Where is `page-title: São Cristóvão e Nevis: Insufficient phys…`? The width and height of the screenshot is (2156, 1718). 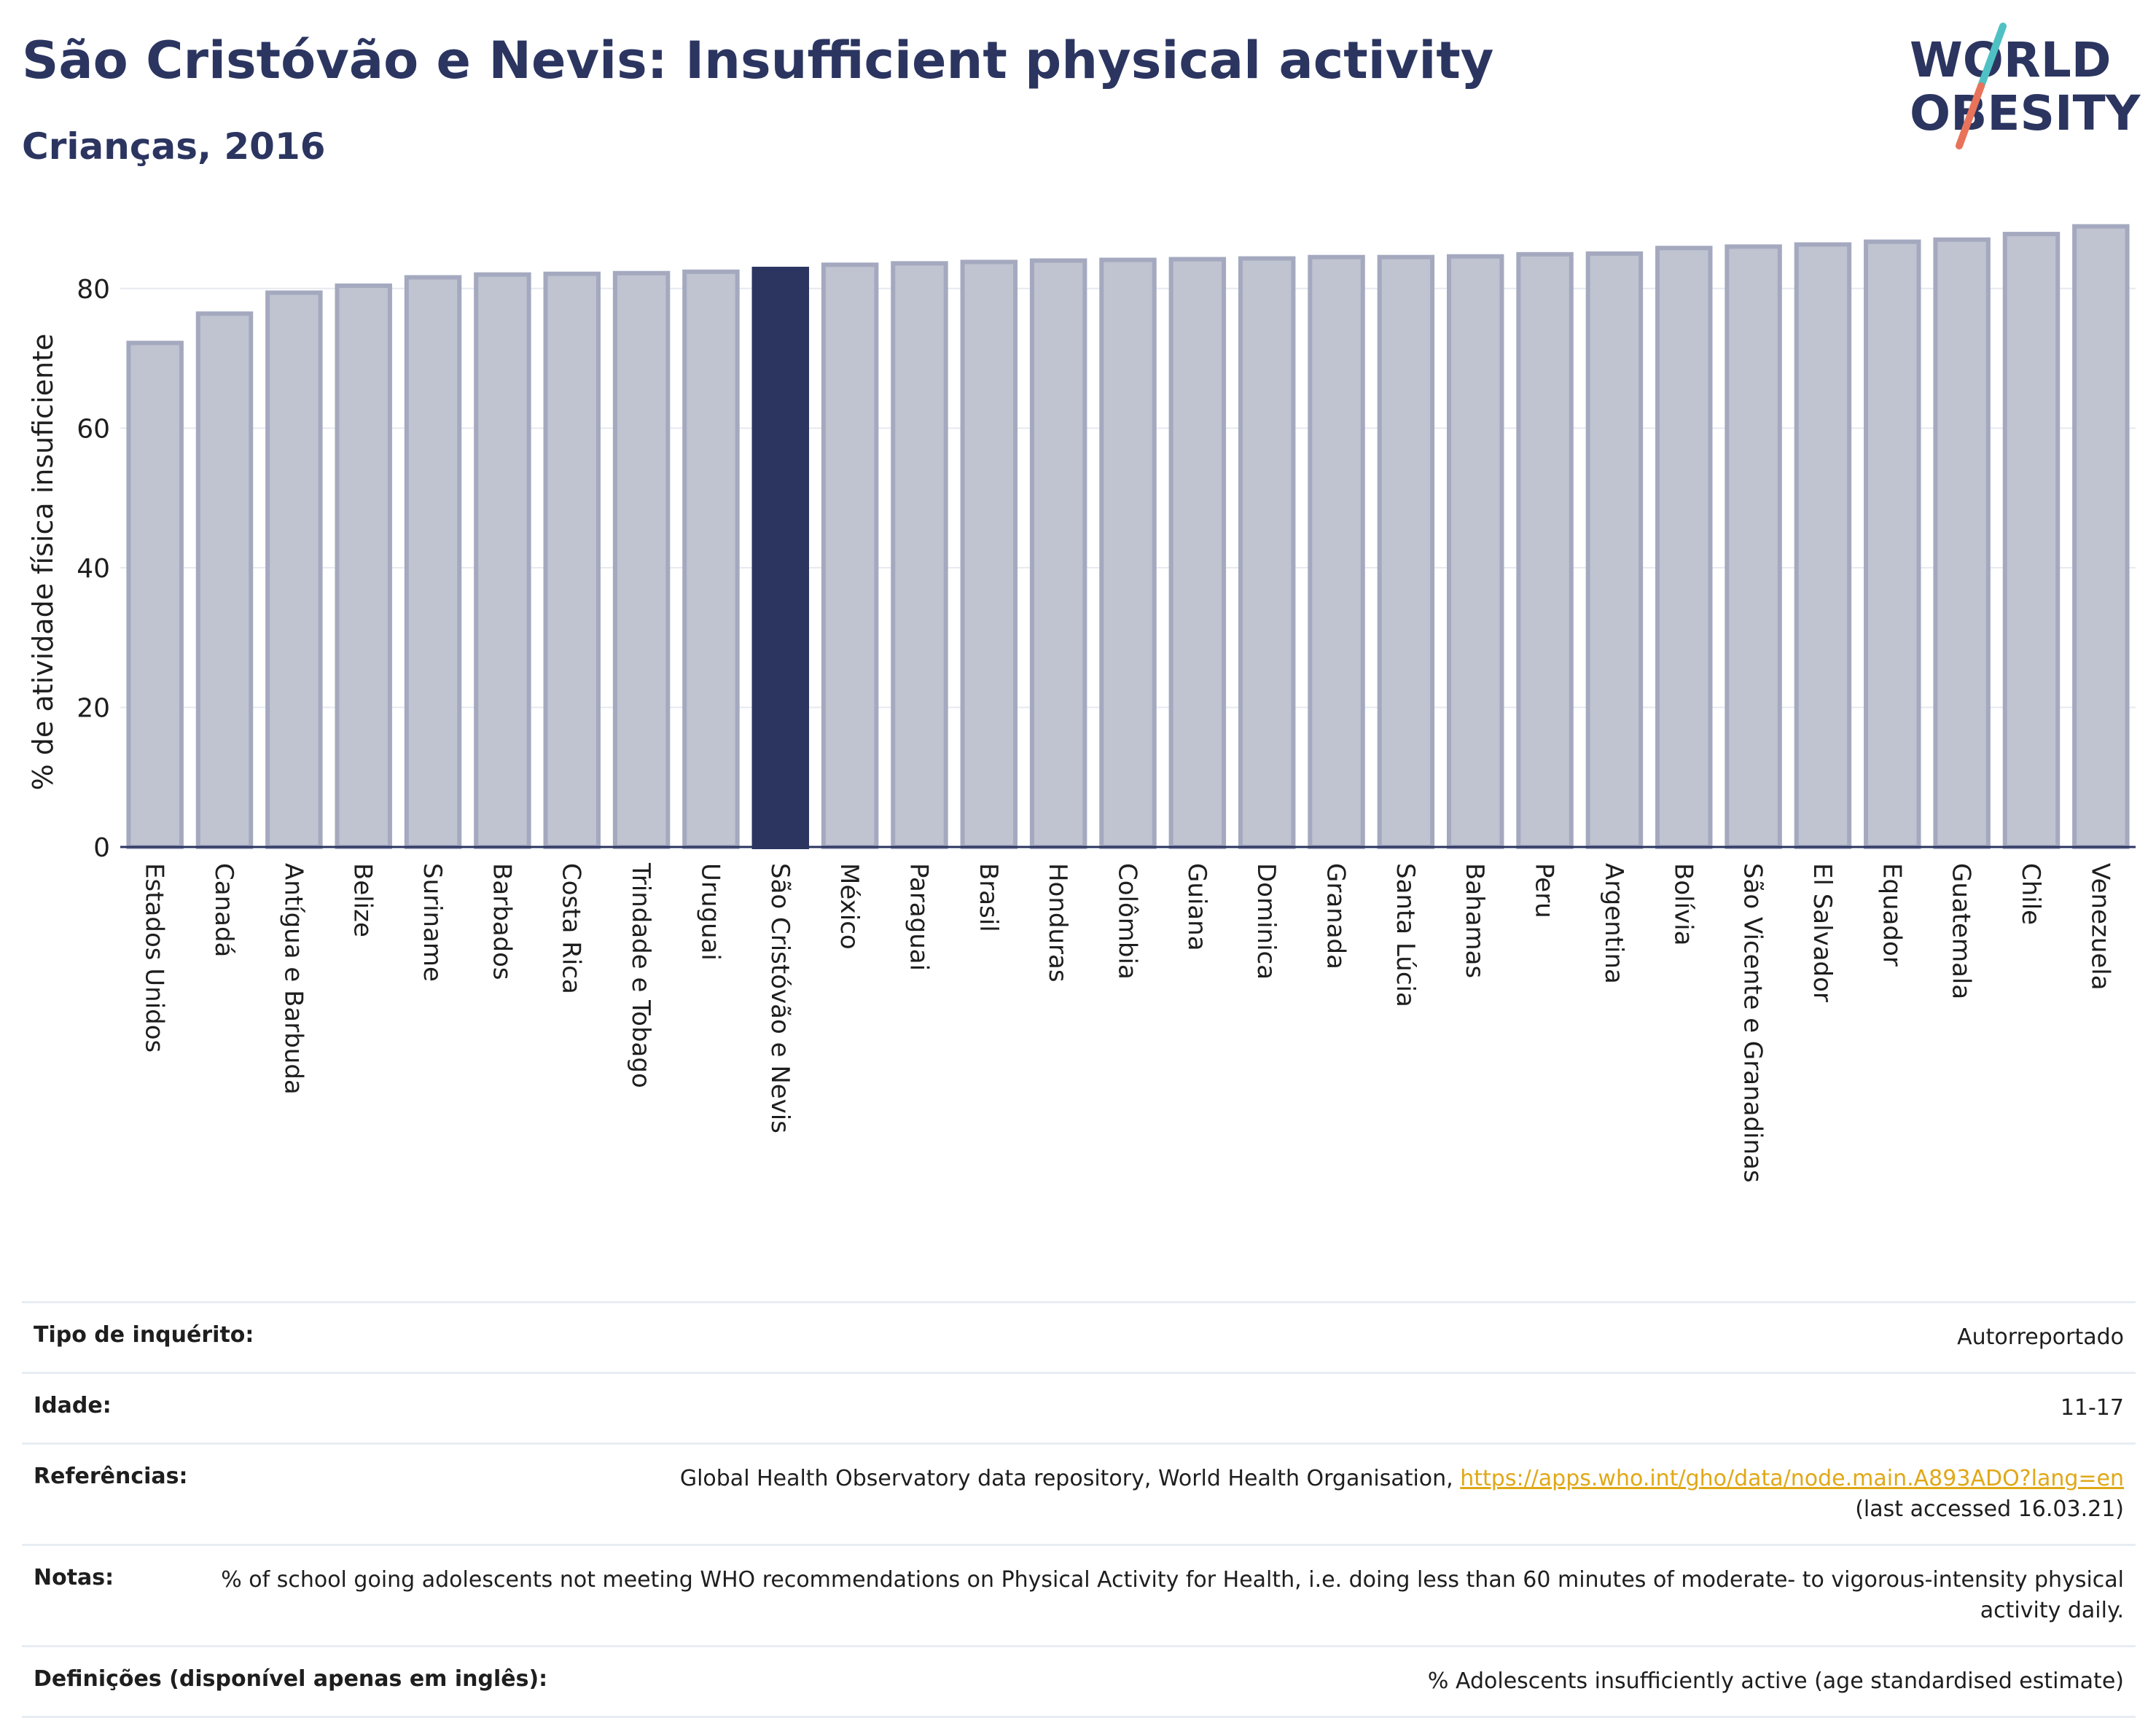
page-title: São Cristóvão e Nevis: Insufficient phys… is located at coordinates (758, 60).